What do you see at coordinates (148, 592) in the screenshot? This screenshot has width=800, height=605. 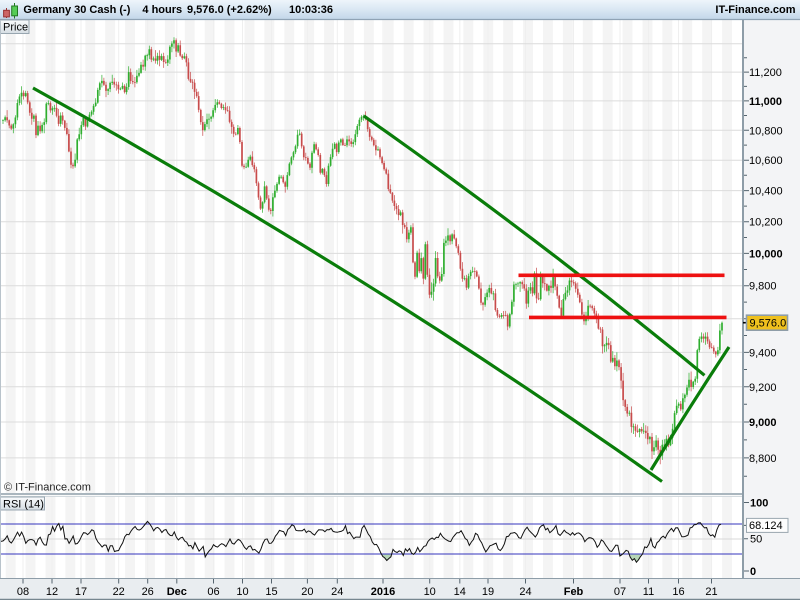 I see `svg-text: 26` at bounding box center [148, 592].